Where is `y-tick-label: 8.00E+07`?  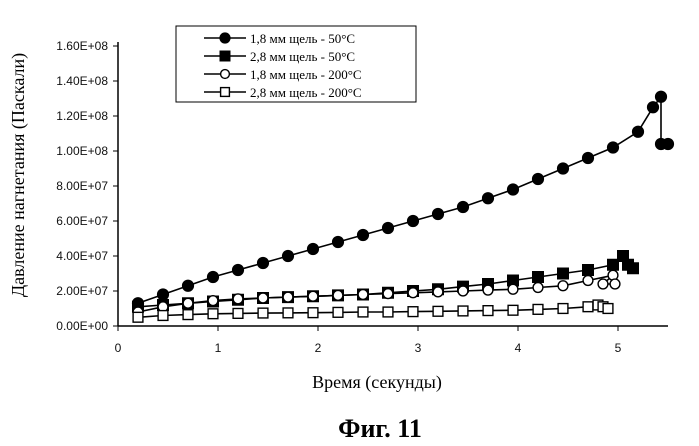
y-tick-label: 8.00E+07 is located at coordinates (82, 186).